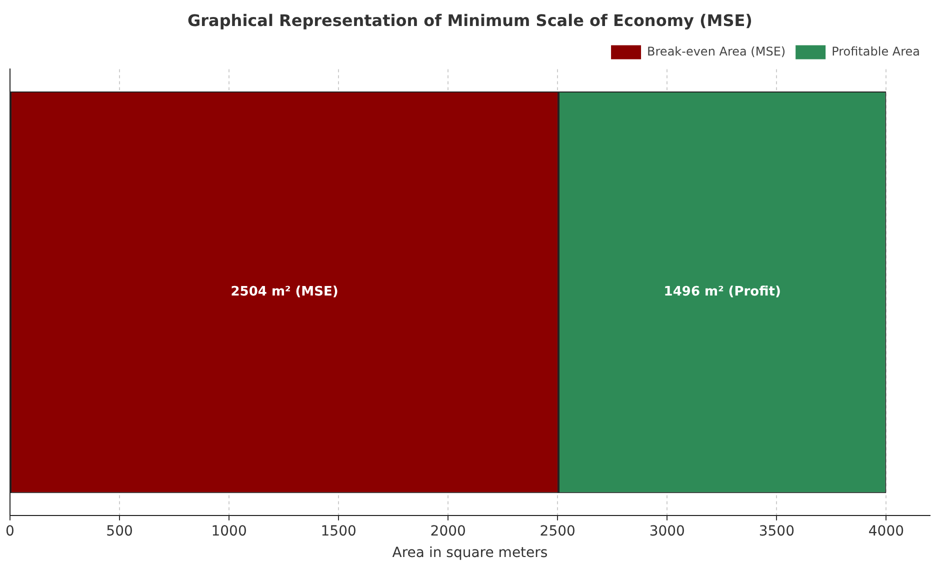 This screenshot has width=940, height=566. What do you see at coordinates (776, 531) in the screenshot?
I see `x-tick-label: 3500` at bounding box center [776, 531].